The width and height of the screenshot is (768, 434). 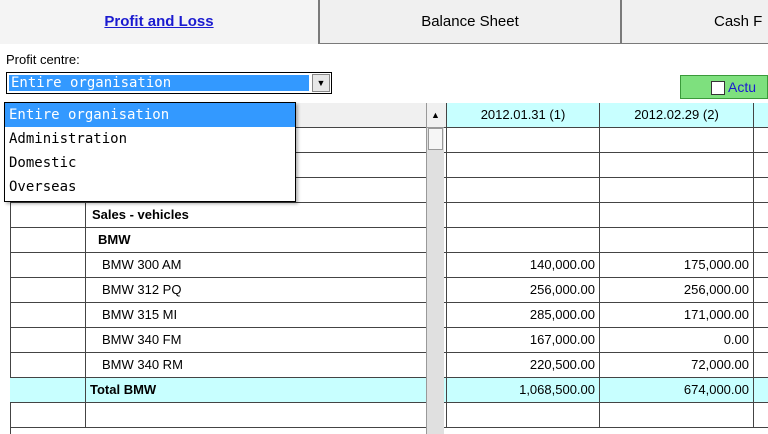 What do you see at coordinates (544, 43) in the screenshot?
I see `tab-divider` at bounding box center [544, 43].